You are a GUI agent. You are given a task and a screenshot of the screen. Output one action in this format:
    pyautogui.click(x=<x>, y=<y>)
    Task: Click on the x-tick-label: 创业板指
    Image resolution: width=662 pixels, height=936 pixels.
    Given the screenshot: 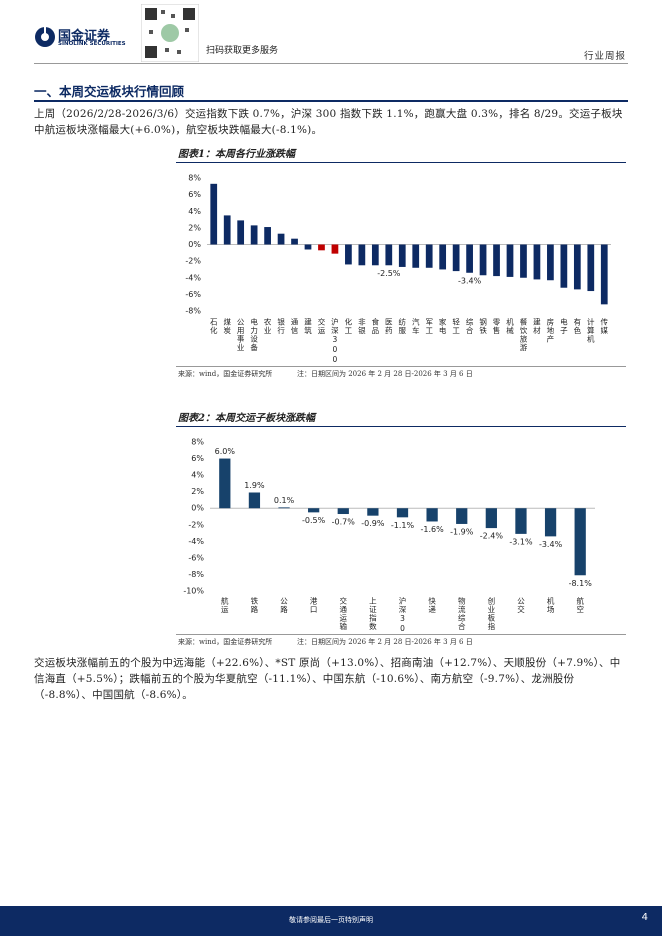 What is the action you would take?
    pyautogui.click(x=491, y=614)
    